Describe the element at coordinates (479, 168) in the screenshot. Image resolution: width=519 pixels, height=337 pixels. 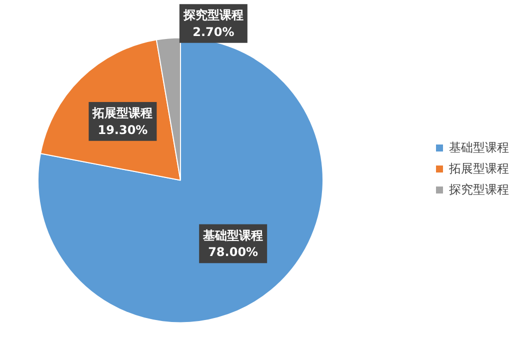
I see `legend-label: 拓展型课程` at that location.